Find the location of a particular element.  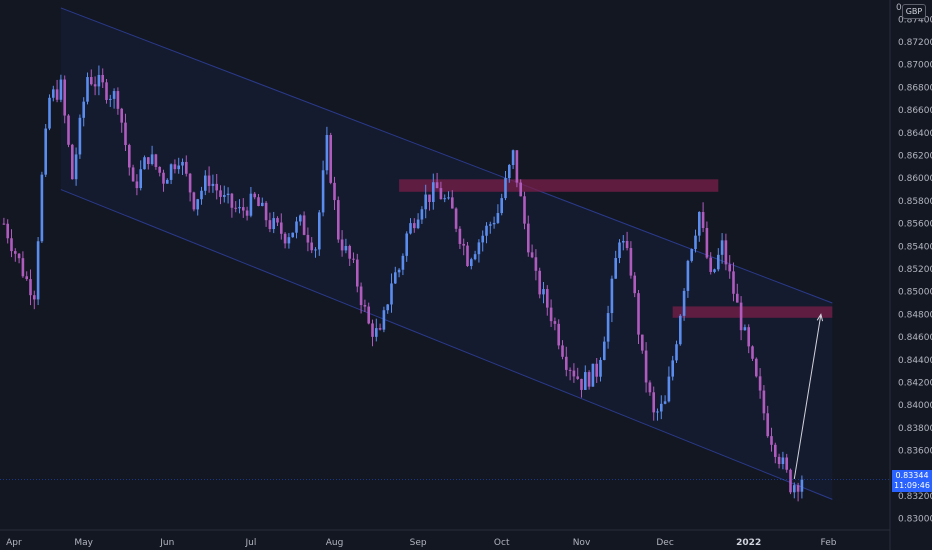

projection-arrow is located at coordinates (807, 397).